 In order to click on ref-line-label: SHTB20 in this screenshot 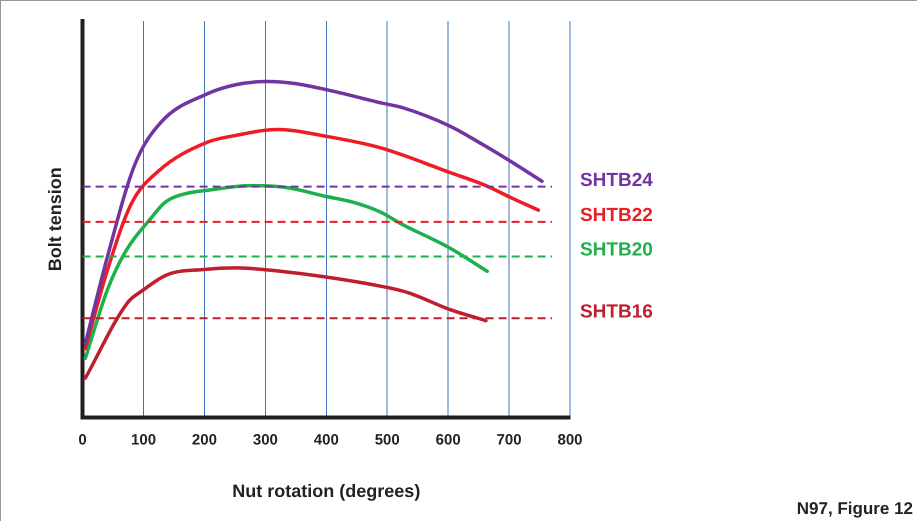, I will do `click(616, 250)`.